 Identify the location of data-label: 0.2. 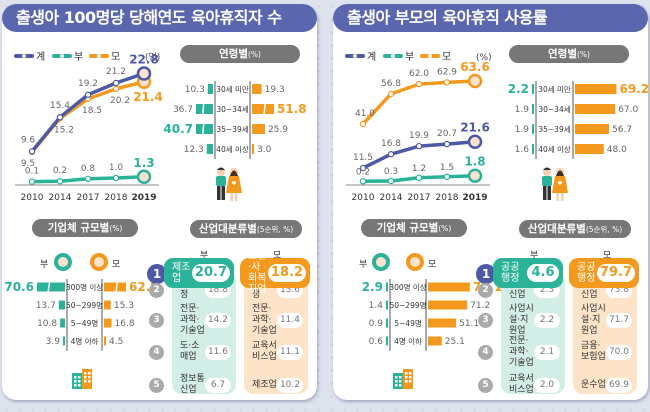
(363, 172).